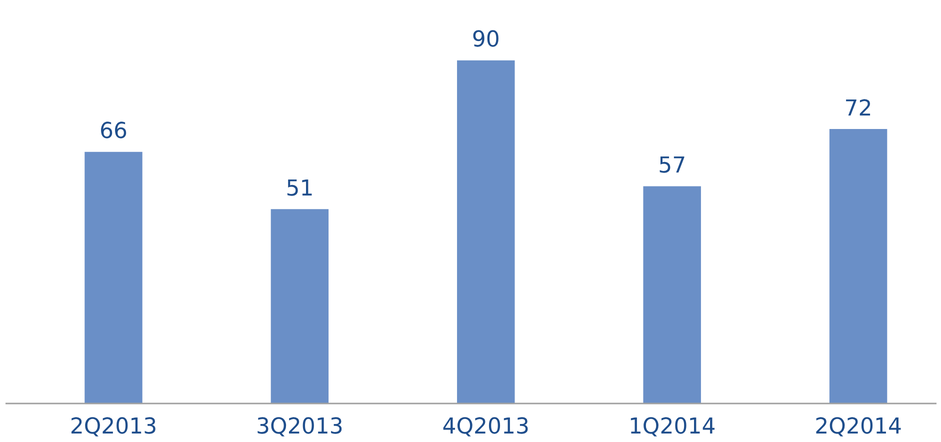 Image resolution: width=941 pixels, height=442 pixels. What do you see at coordinates (300, 427) in the screenshot?
I see `x-tick-label: 3Q2013` at bounding box center [300, 427].